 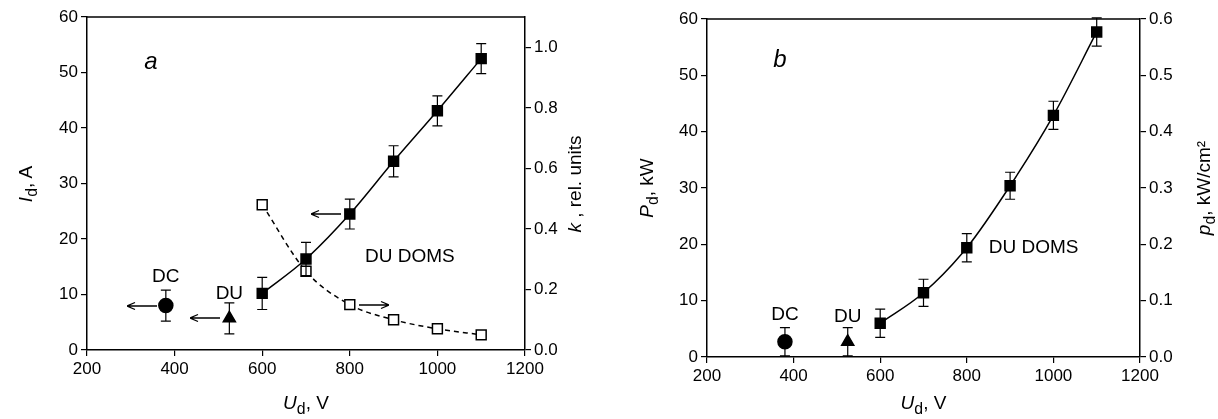 What do you see at coordinates (1161, 75) in the screenshot?
I see `y2-tick-label: 0.5` at bounding box center [1161, 75].